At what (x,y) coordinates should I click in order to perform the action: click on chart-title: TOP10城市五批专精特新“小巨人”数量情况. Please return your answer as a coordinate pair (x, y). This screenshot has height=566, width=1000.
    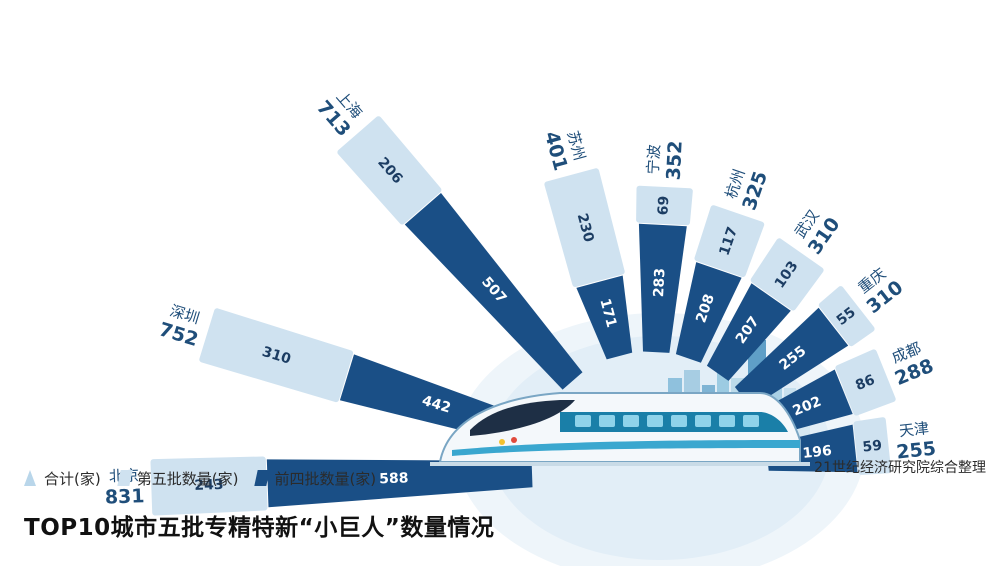
    Looking at the image, I should click on (259, 528).